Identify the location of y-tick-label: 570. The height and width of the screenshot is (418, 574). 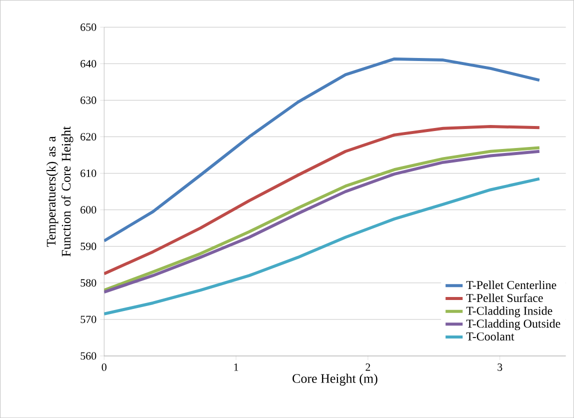
(88, 320).